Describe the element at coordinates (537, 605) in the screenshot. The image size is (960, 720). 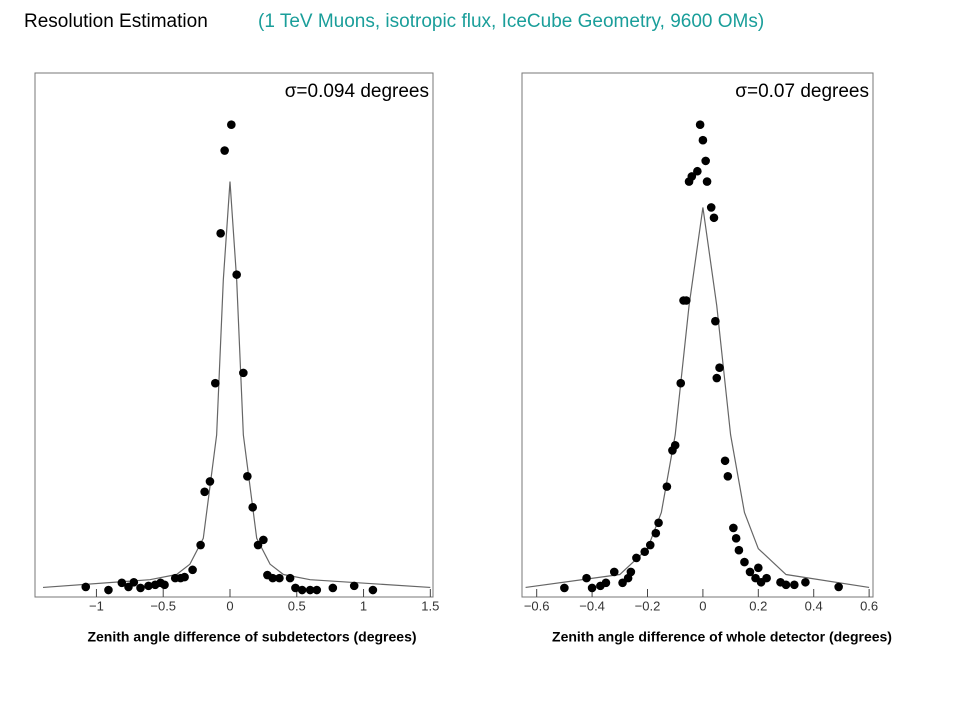
I see `x-tick-label: −0.6` at that location.